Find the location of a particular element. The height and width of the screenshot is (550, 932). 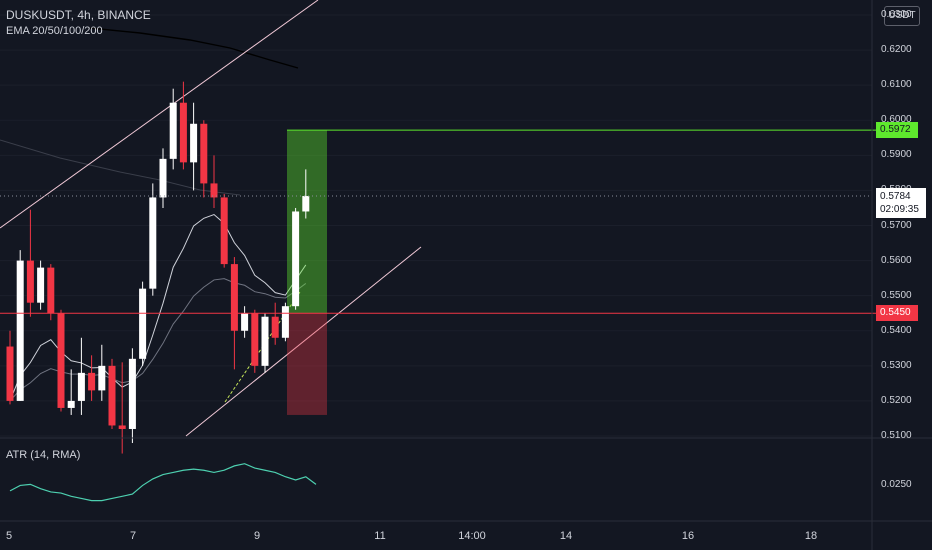

price-axis-tick: 0.5700 is located at coordinates (896, 225).